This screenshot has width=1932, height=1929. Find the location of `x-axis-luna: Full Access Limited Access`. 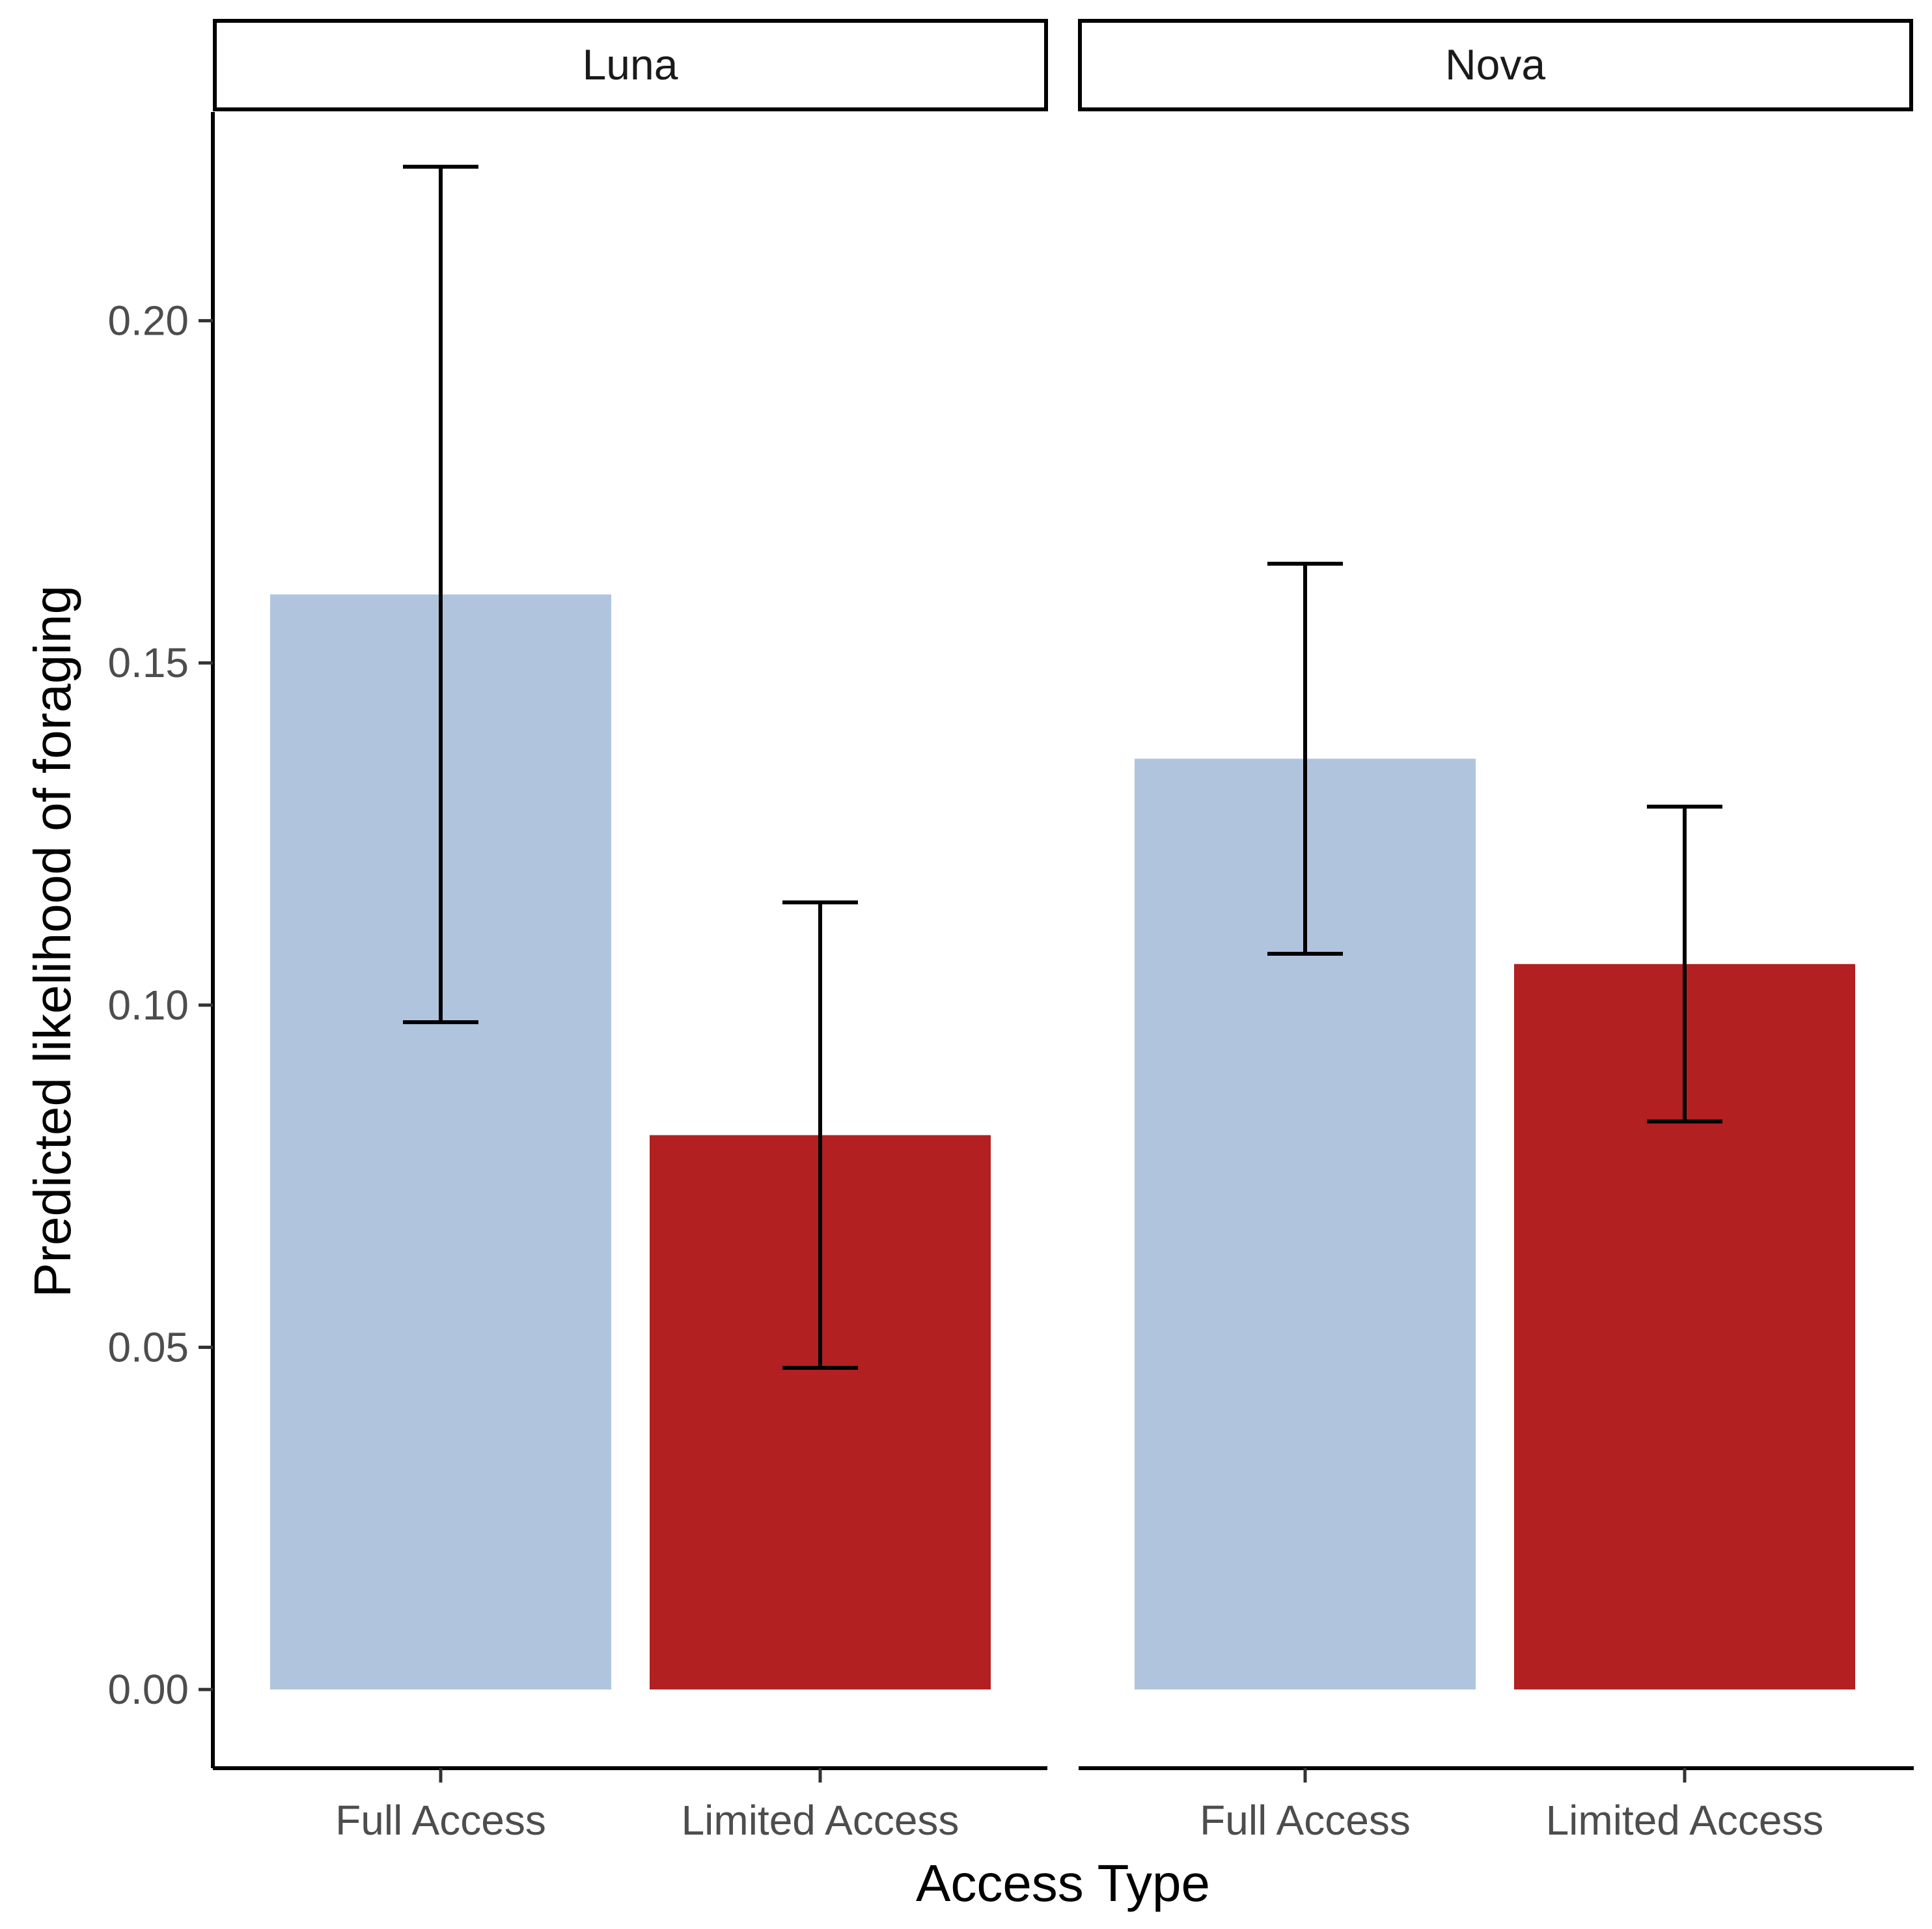

x-axis-luna: Full Access Limited Access is located at coordinates (630, 1805).